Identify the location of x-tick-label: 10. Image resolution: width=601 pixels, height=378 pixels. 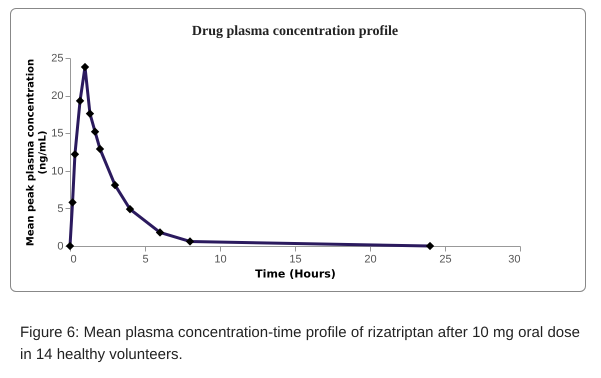
(220, 260).